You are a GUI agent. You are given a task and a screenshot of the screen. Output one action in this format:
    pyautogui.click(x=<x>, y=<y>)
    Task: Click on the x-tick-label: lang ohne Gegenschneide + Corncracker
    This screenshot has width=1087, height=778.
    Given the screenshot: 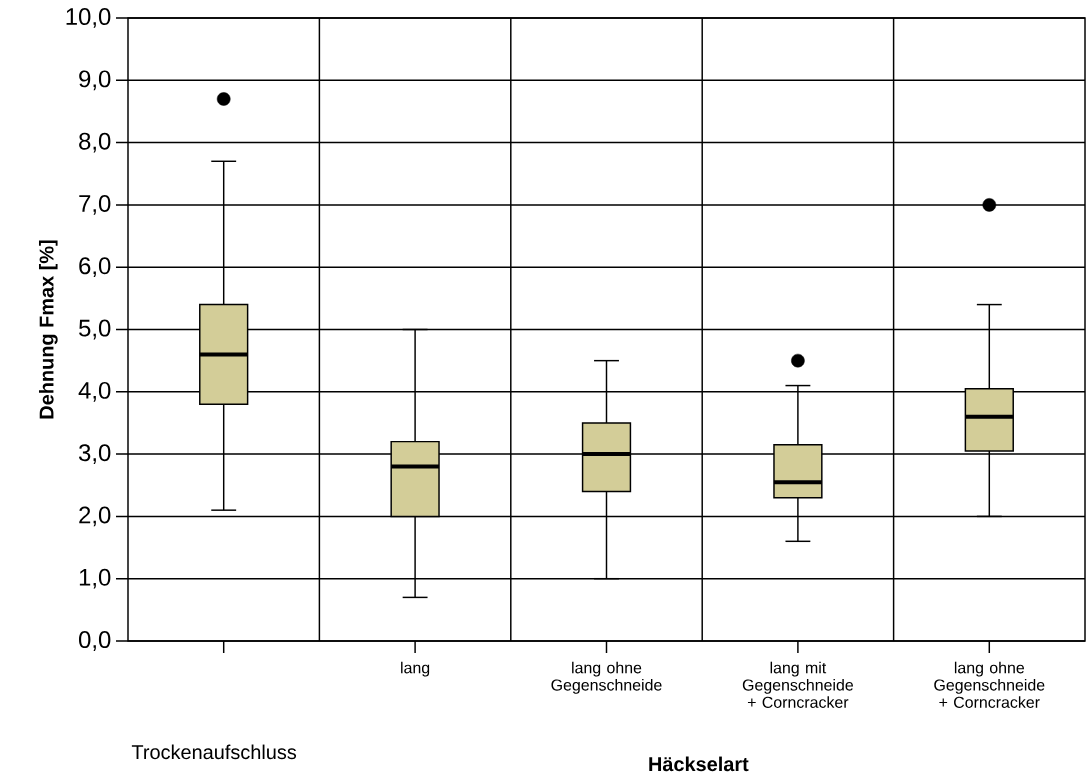 What is the action you would take?
    pyautogui.click(x=989, y=684)
    